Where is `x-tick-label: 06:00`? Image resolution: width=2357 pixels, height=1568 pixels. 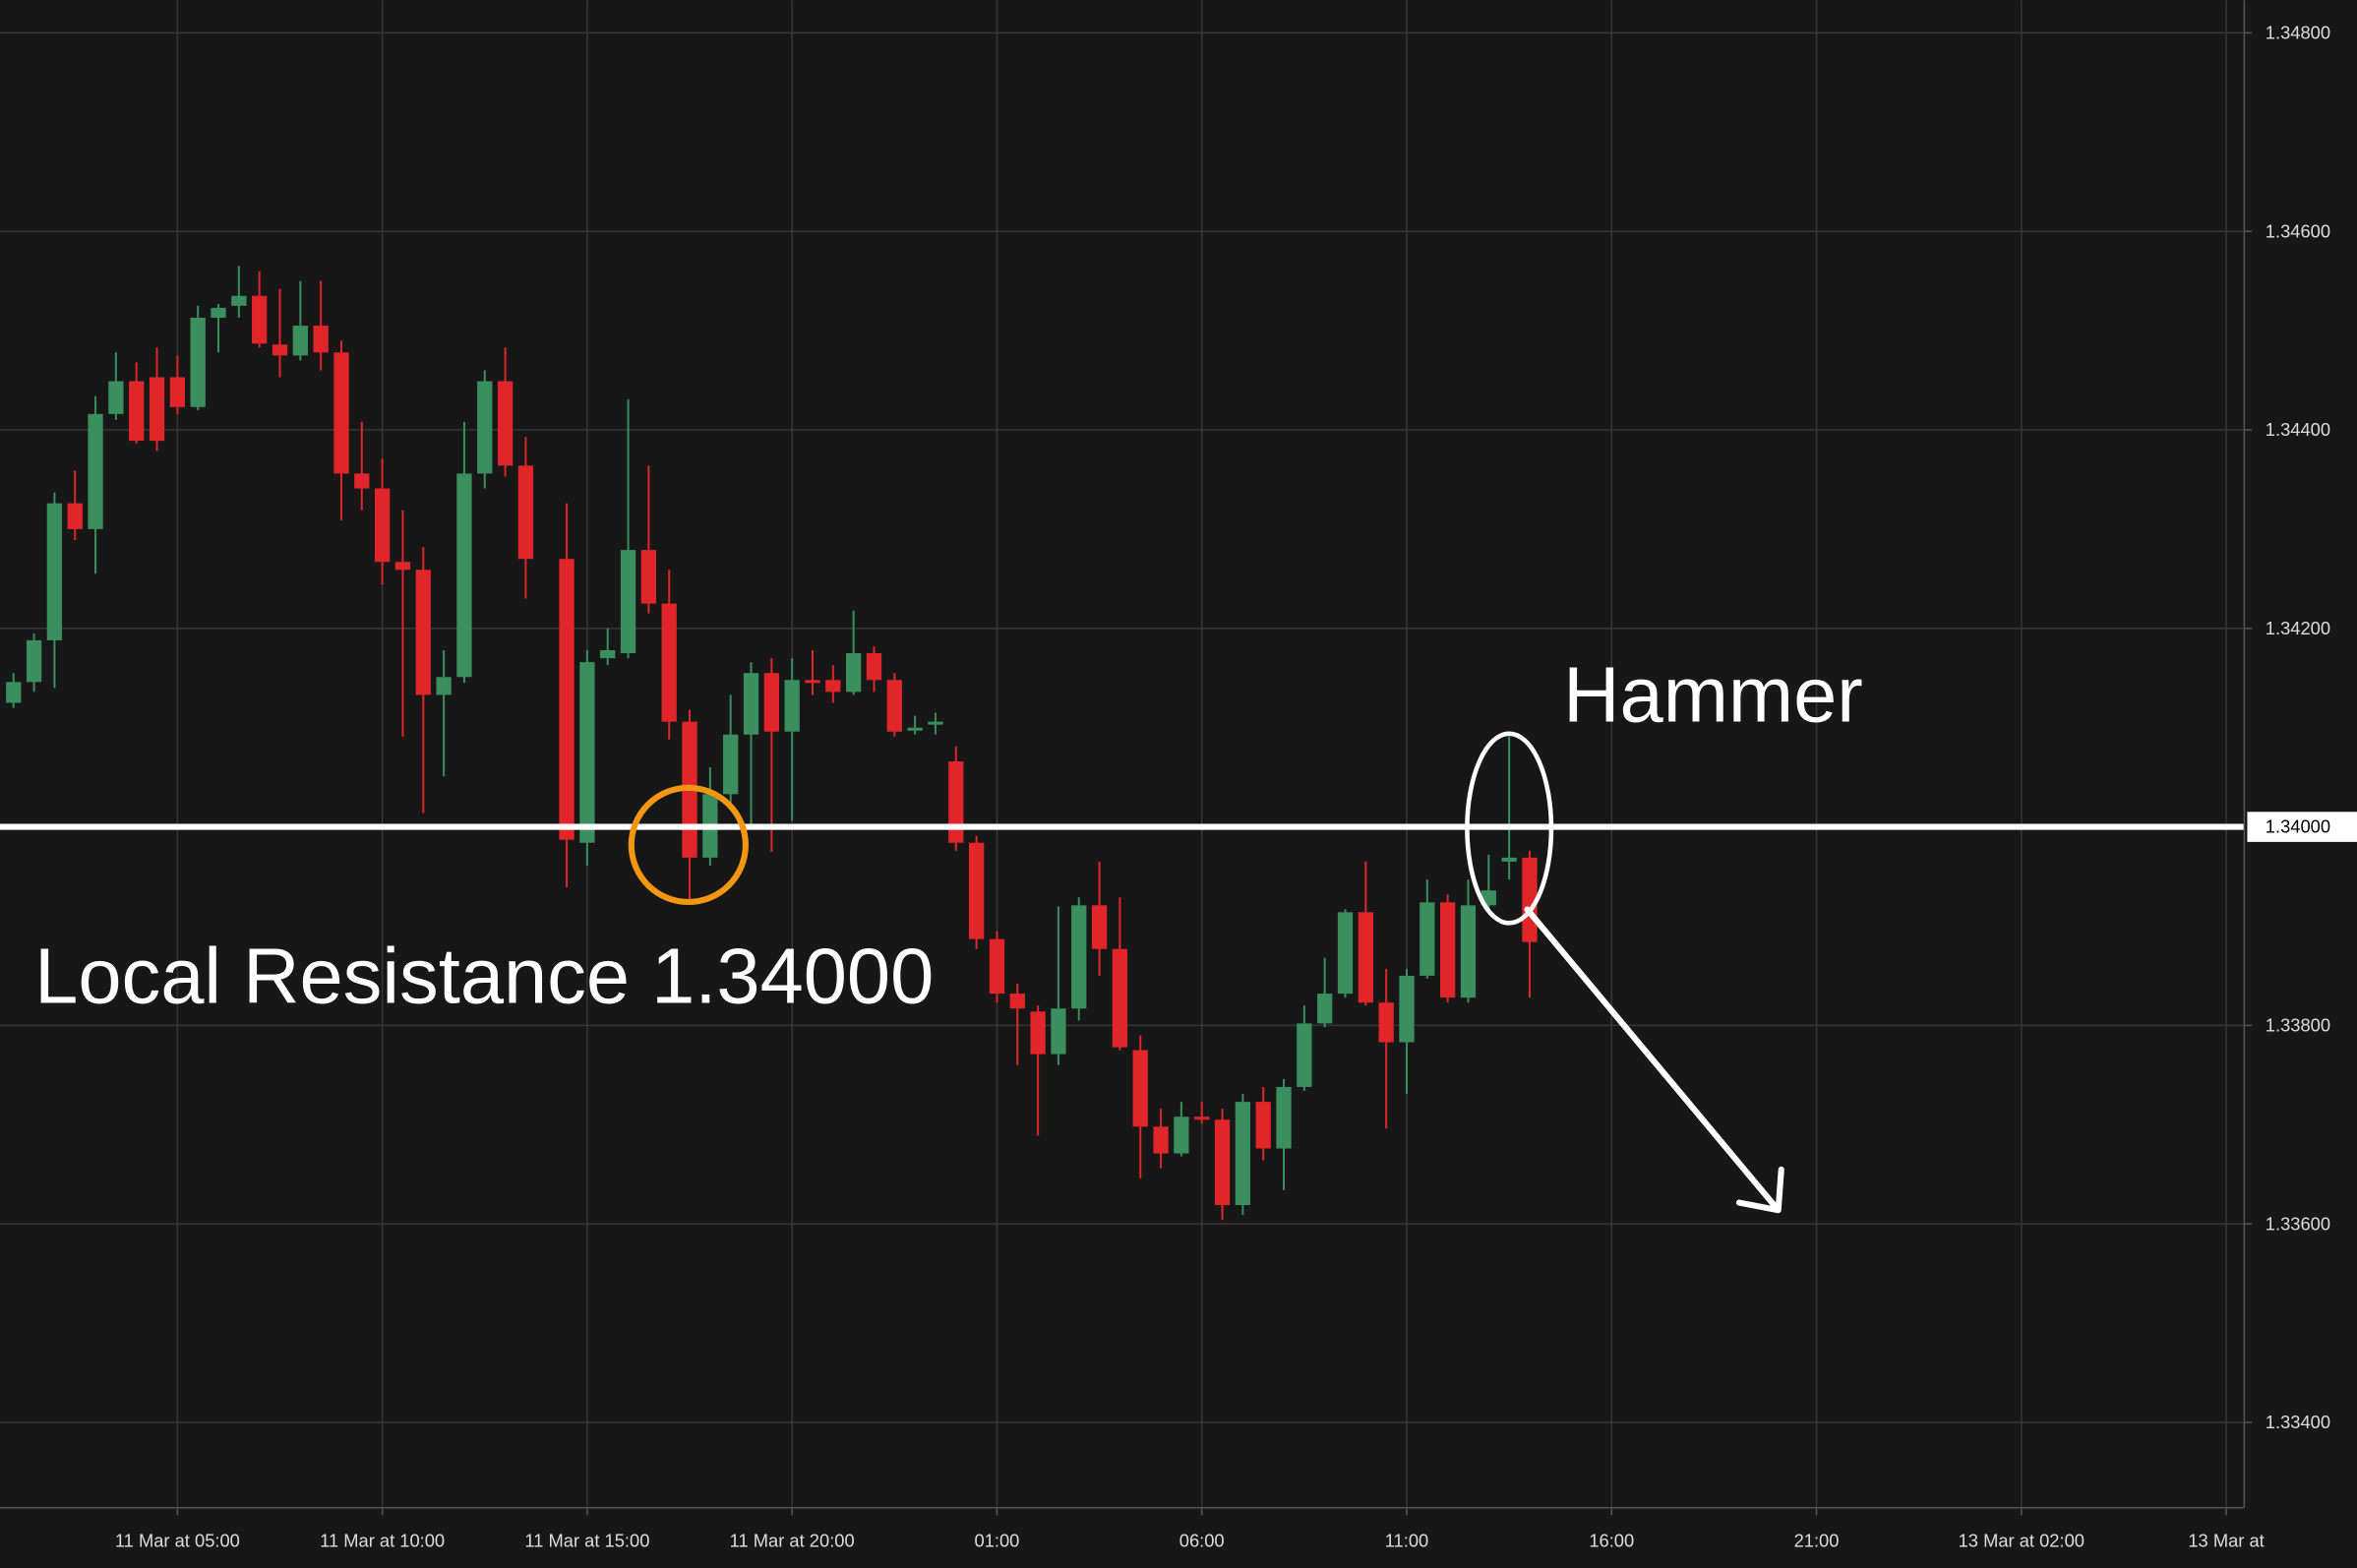 x-tick-label: 06:00 is located at coordinates (1202, 1540).